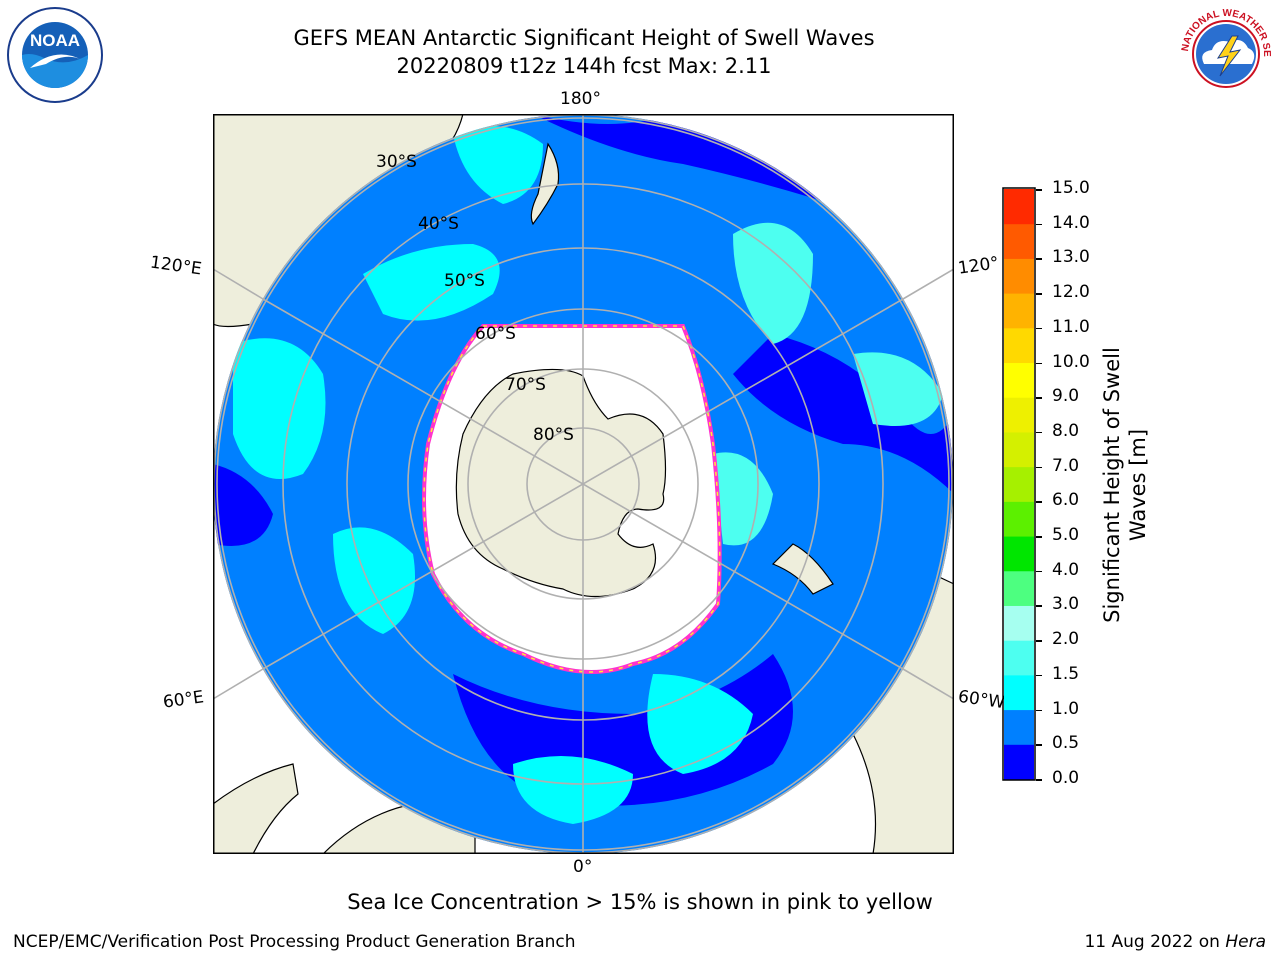 The image size is (1280, 960). I want to click on colorbar-tick-label: 13.0, so click(1071, 257).